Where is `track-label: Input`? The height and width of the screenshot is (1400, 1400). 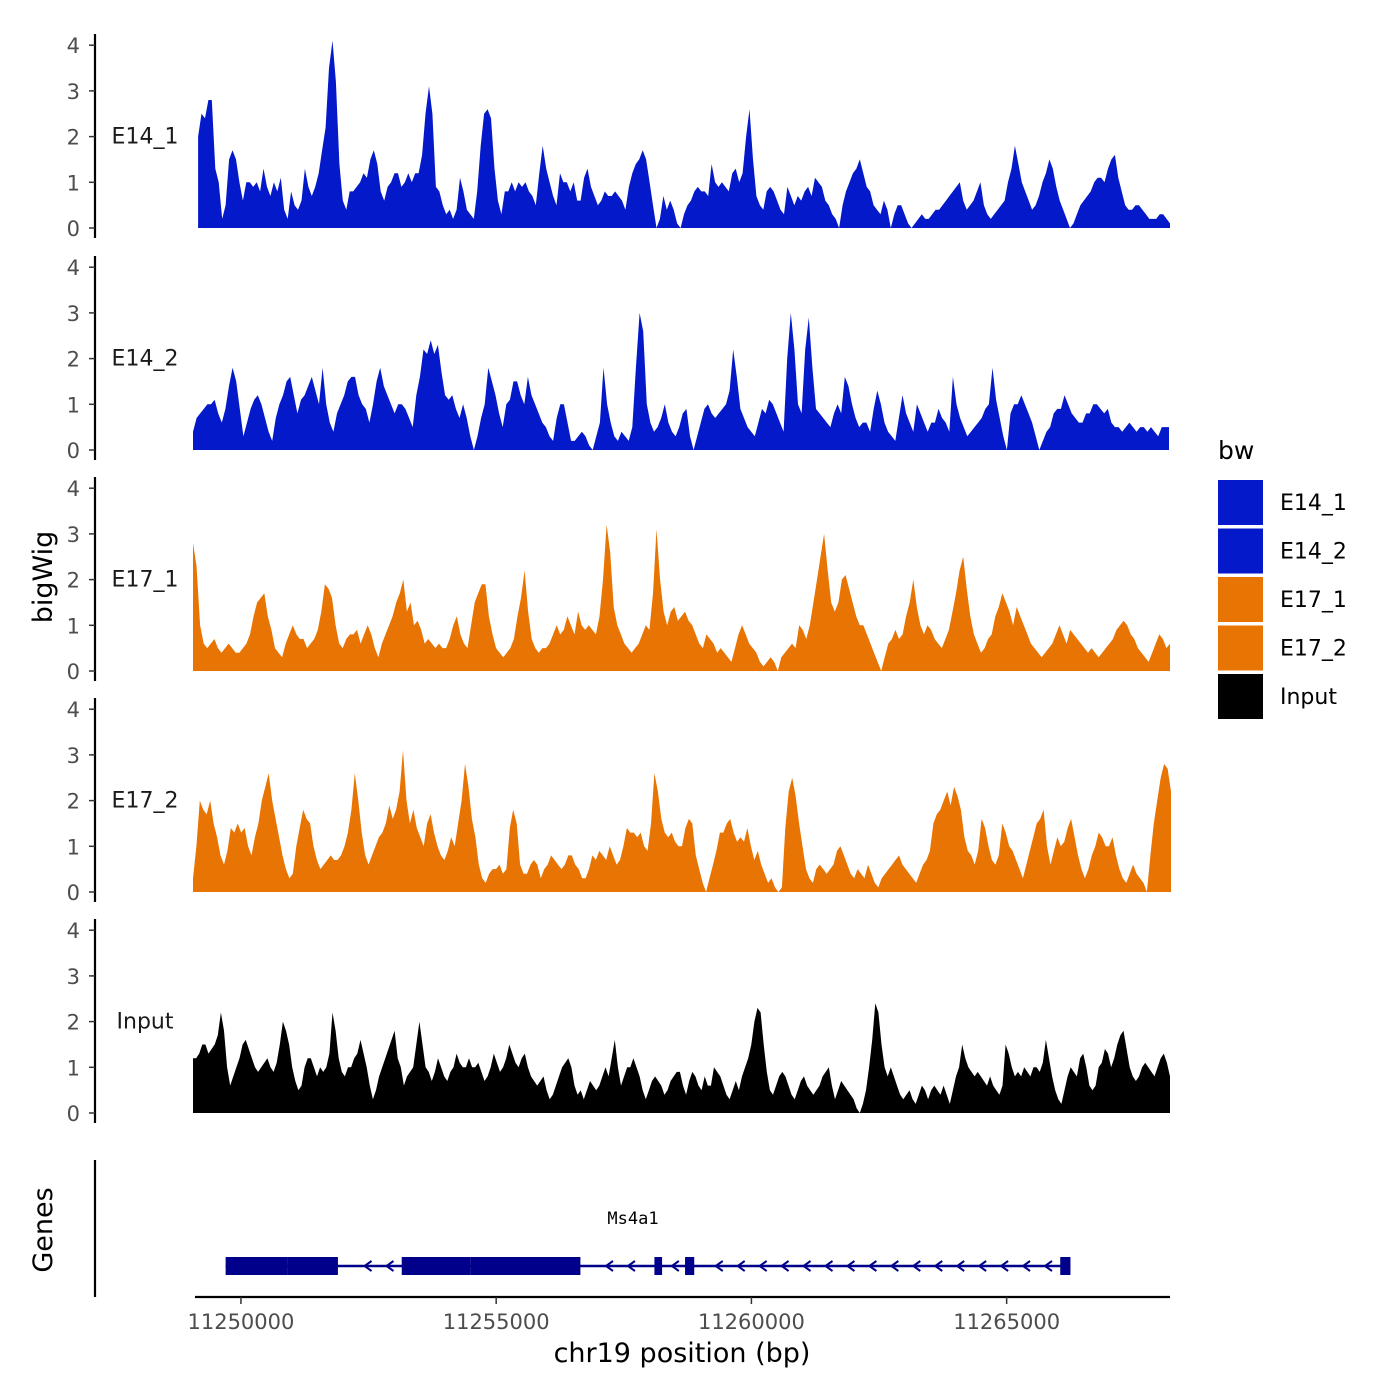 track-label: Input is located at coordinates (145, 1022).